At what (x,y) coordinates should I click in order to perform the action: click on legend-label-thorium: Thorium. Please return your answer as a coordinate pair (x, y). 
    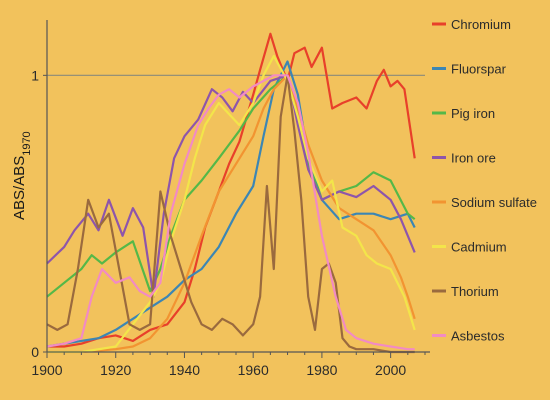
    Looking at the image, I should click on (475, 291).